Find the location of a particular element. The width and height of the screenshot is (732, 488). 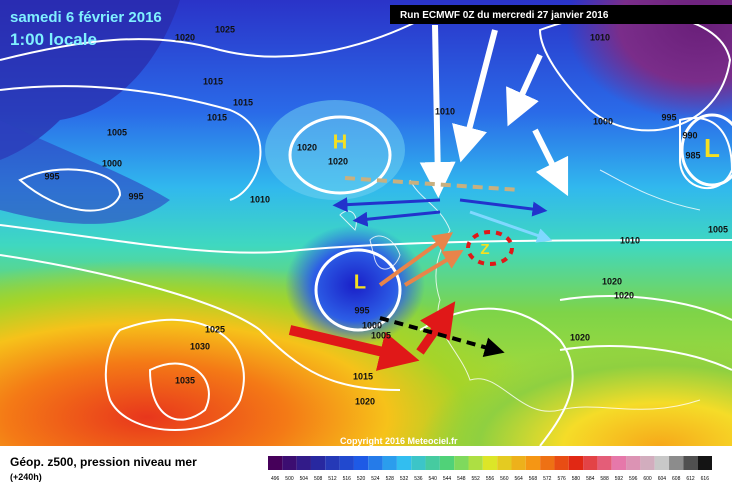

legend-label: 512 is located at coordinates (332, 479).